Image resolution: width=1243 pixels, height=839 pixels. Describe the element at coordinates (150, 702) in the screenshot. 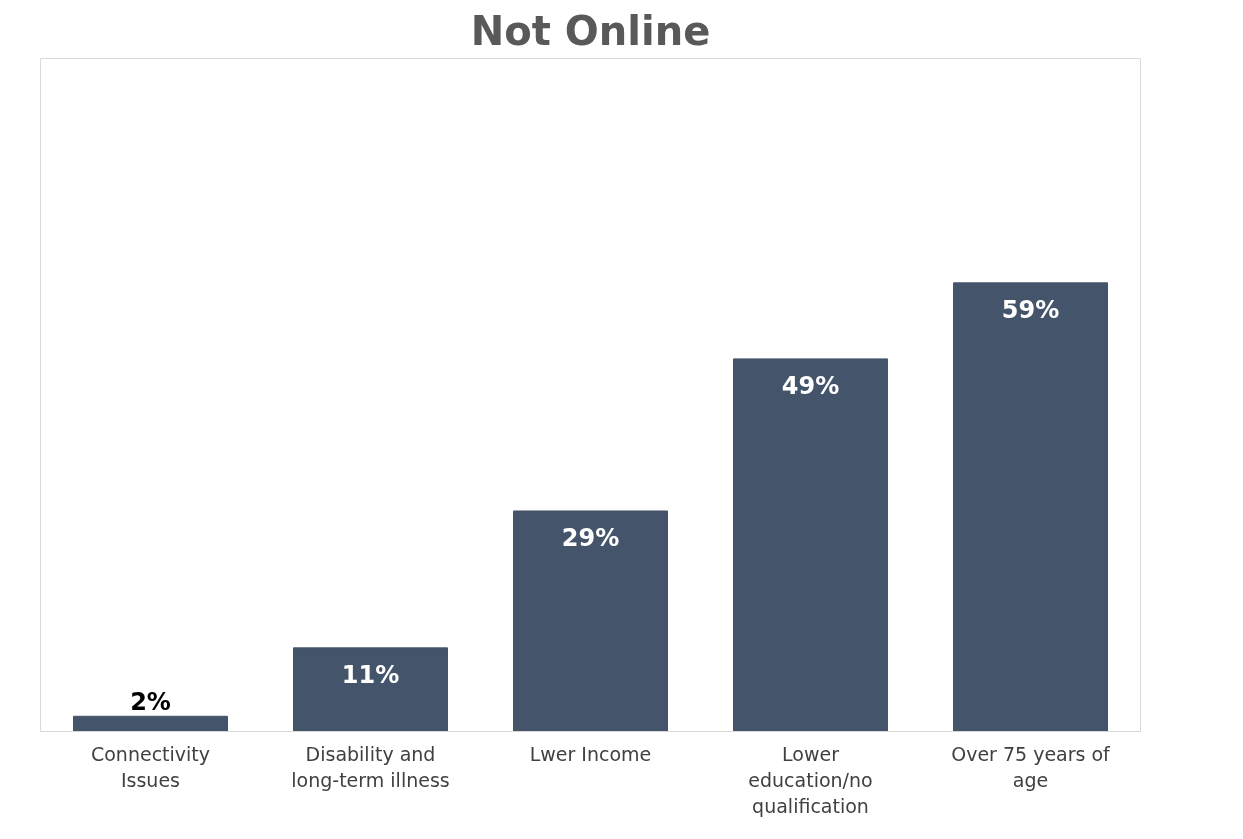

I see `data-label: 2%` at that location.